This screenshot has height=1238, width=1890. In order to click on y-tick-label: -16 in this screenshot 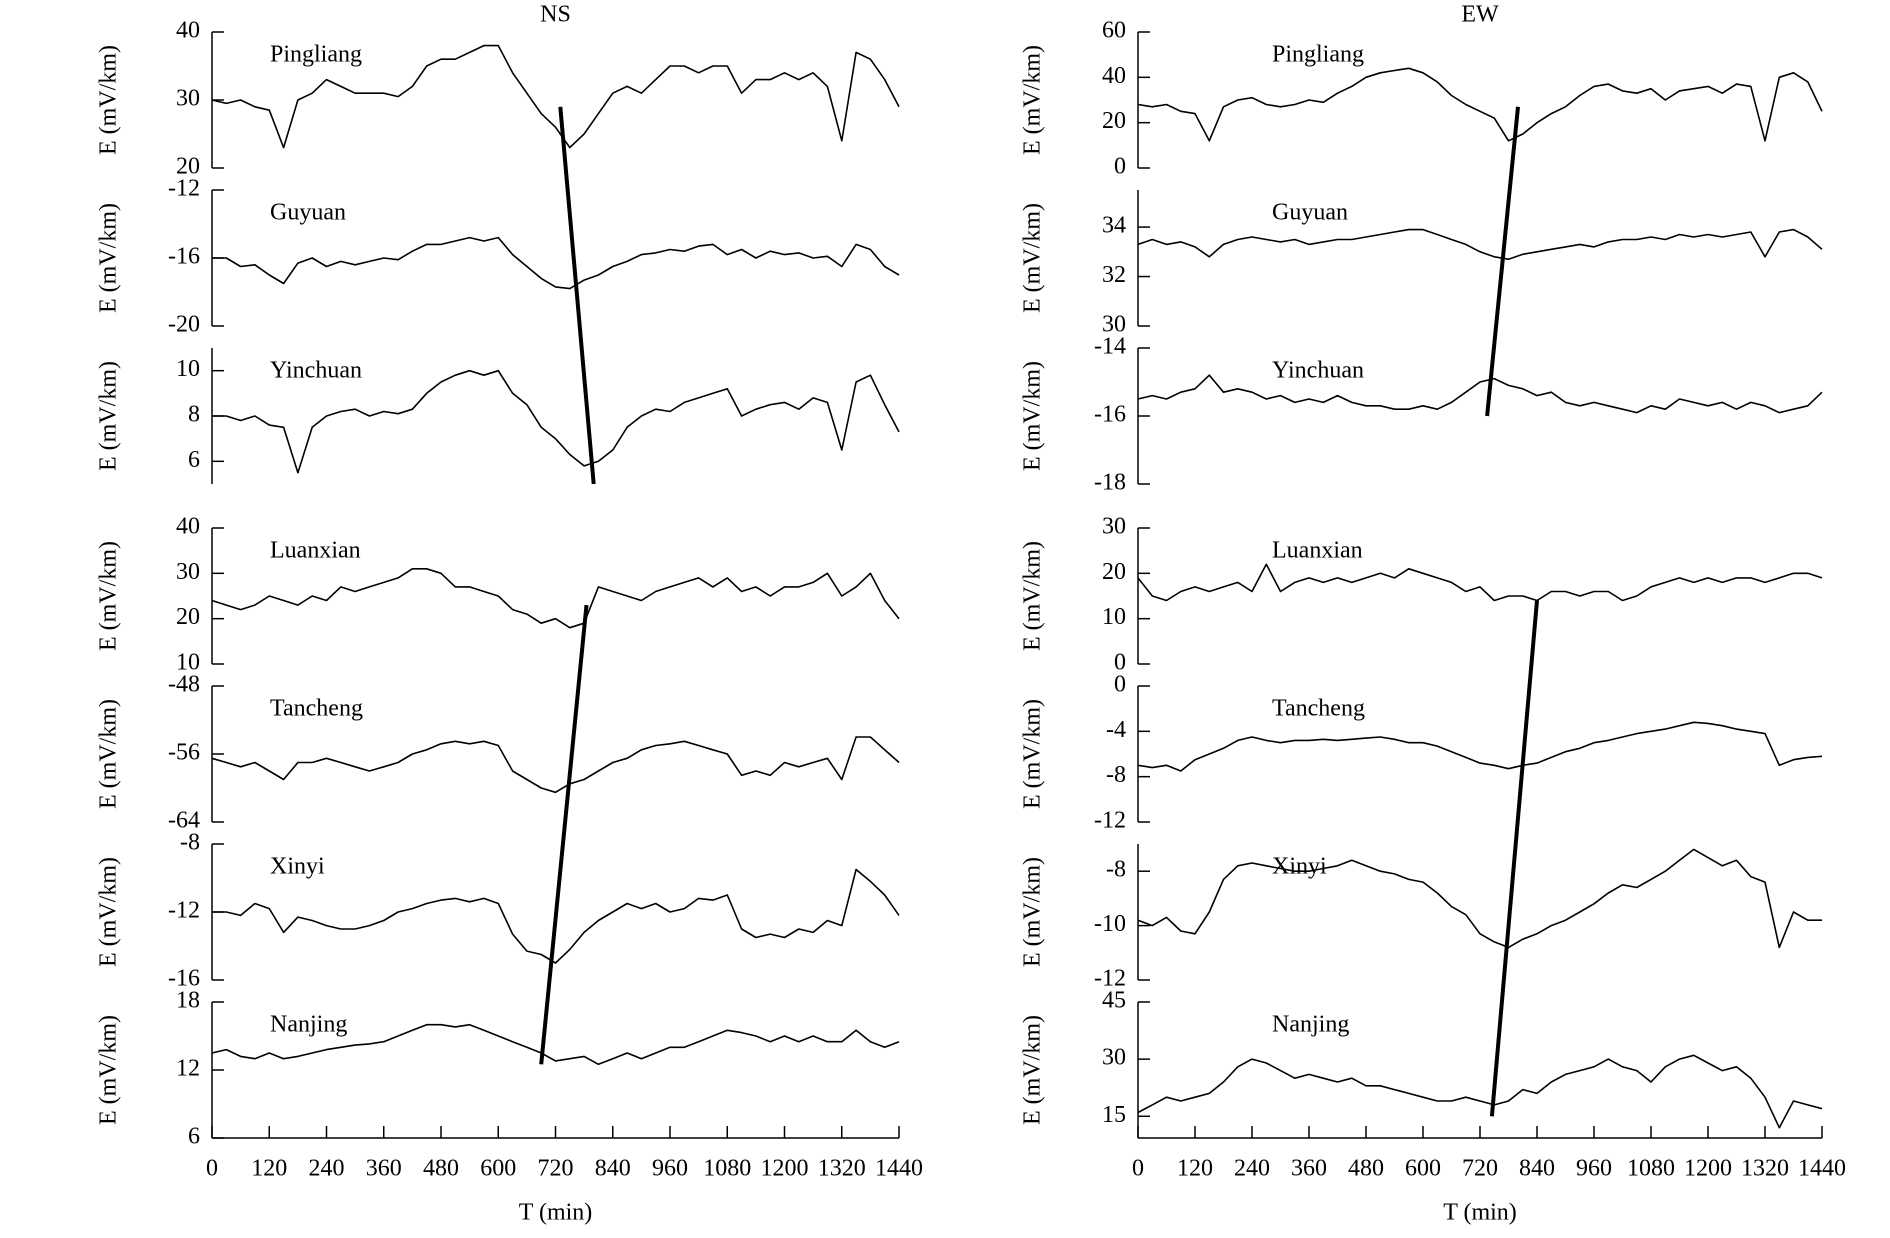, I will do `click(1110, 415)`.